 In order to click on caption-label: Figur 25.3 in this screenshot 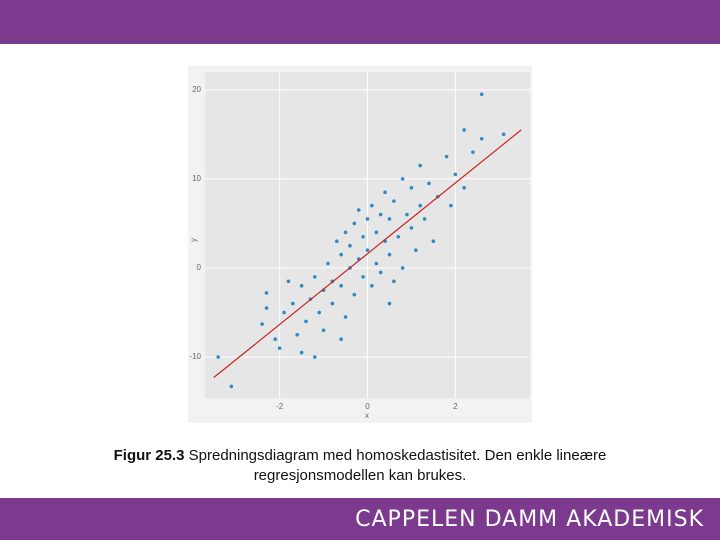, I will do `click(149, 455)`.